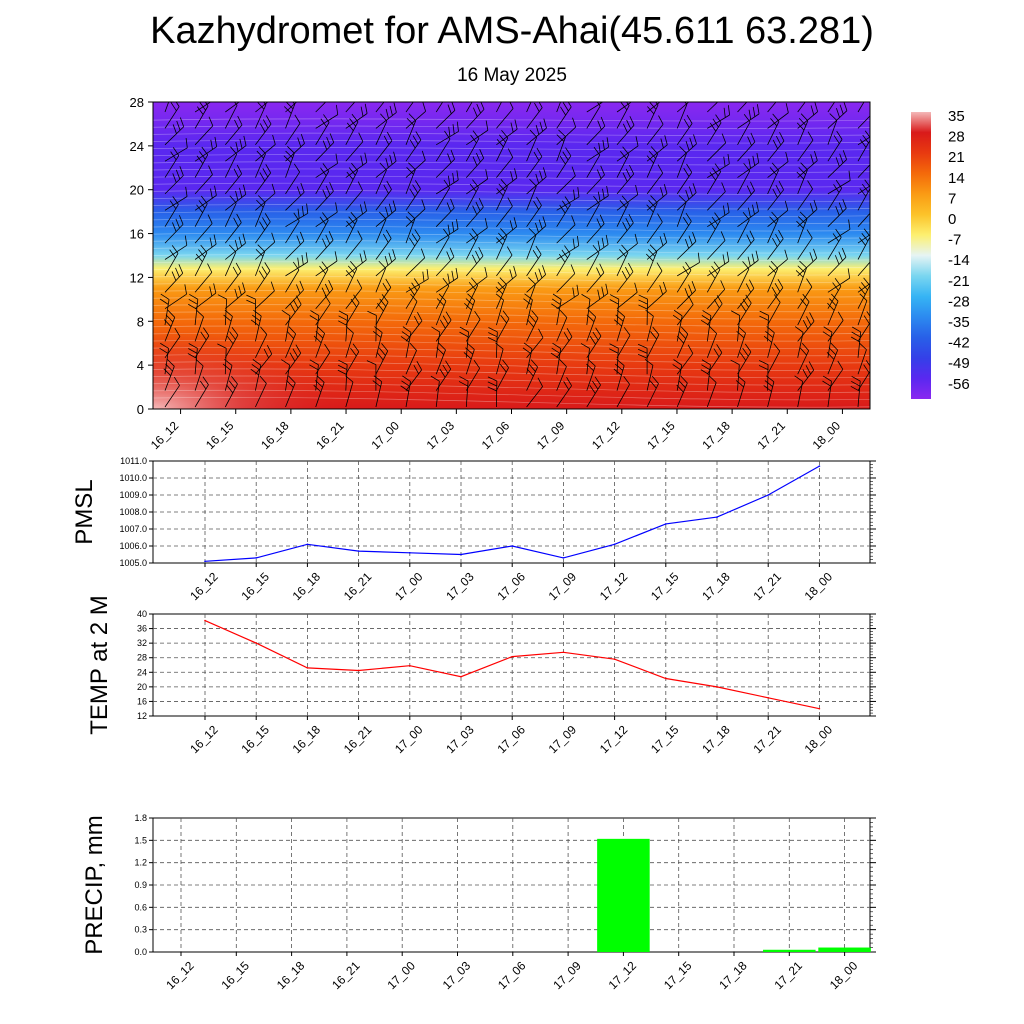  What do you see at coordinates (401, 975) in the screenshot?
I see `x-tick-label: 17_00` at bounding box center [401, 975].